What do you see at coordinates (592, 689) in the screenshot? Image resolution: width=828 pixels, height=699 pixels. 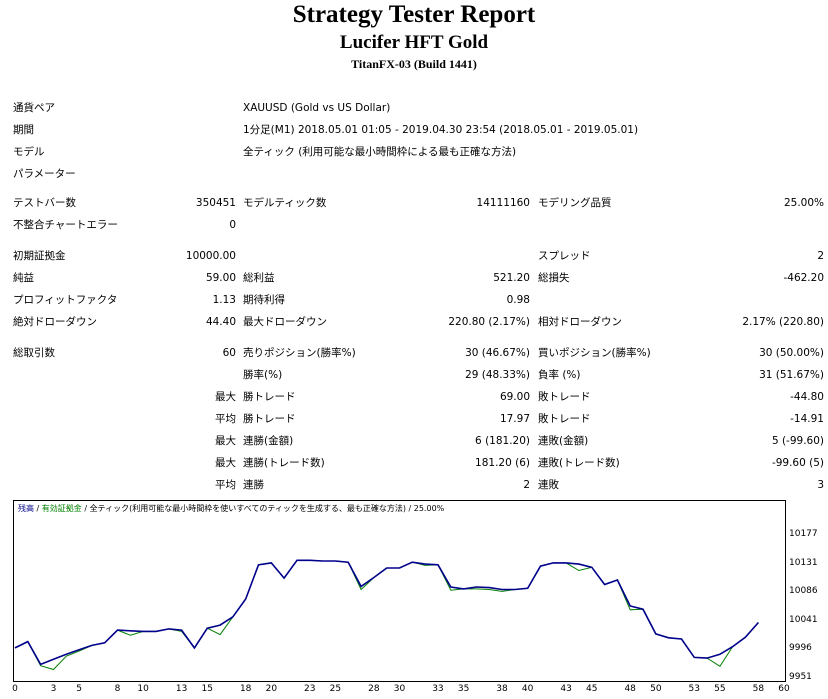 I see `x-tick-label: 45` at bounding box center [592, 689].